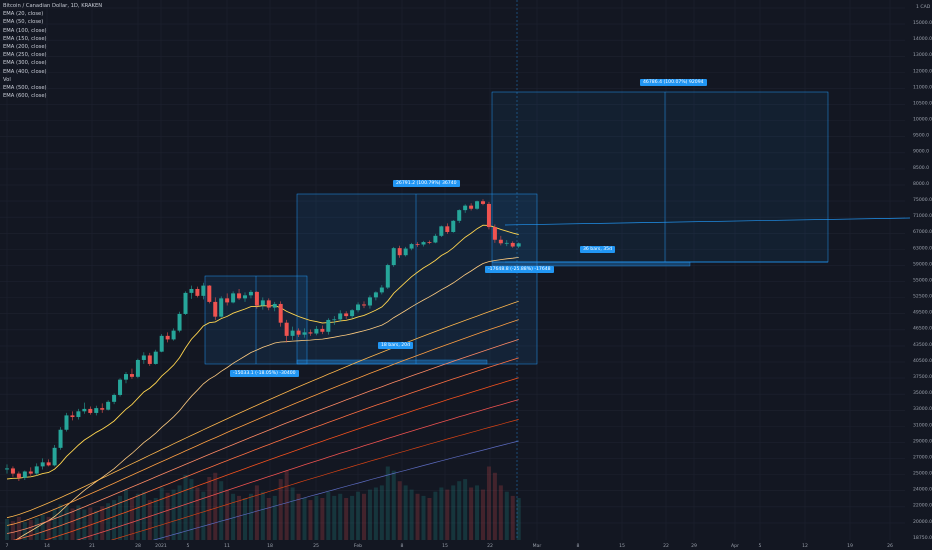  What do you see at coordinates (270, 546) in the screenshot?
I see `time-tick-label: 18` at bounding box center [270, 546].